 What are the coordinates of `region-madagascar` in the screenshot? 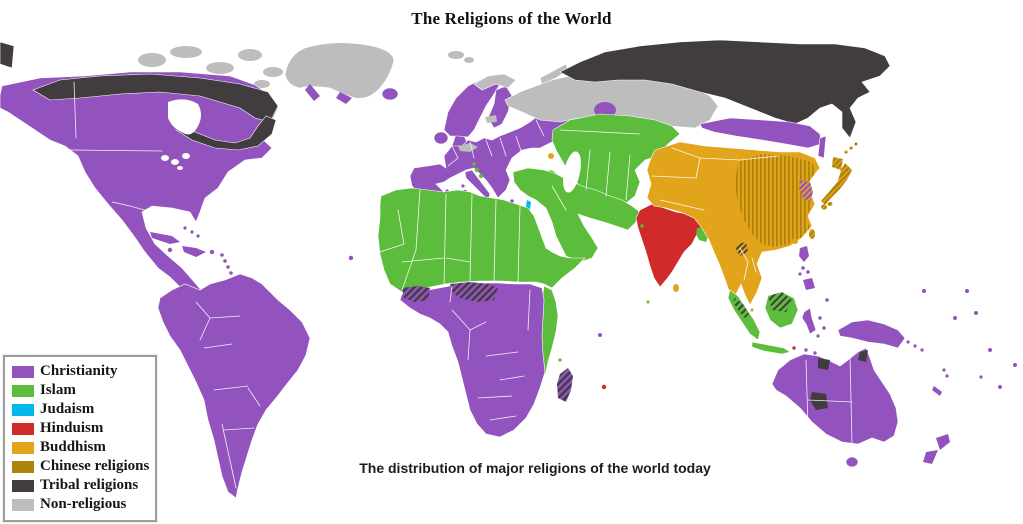 It's located at (565, 385).